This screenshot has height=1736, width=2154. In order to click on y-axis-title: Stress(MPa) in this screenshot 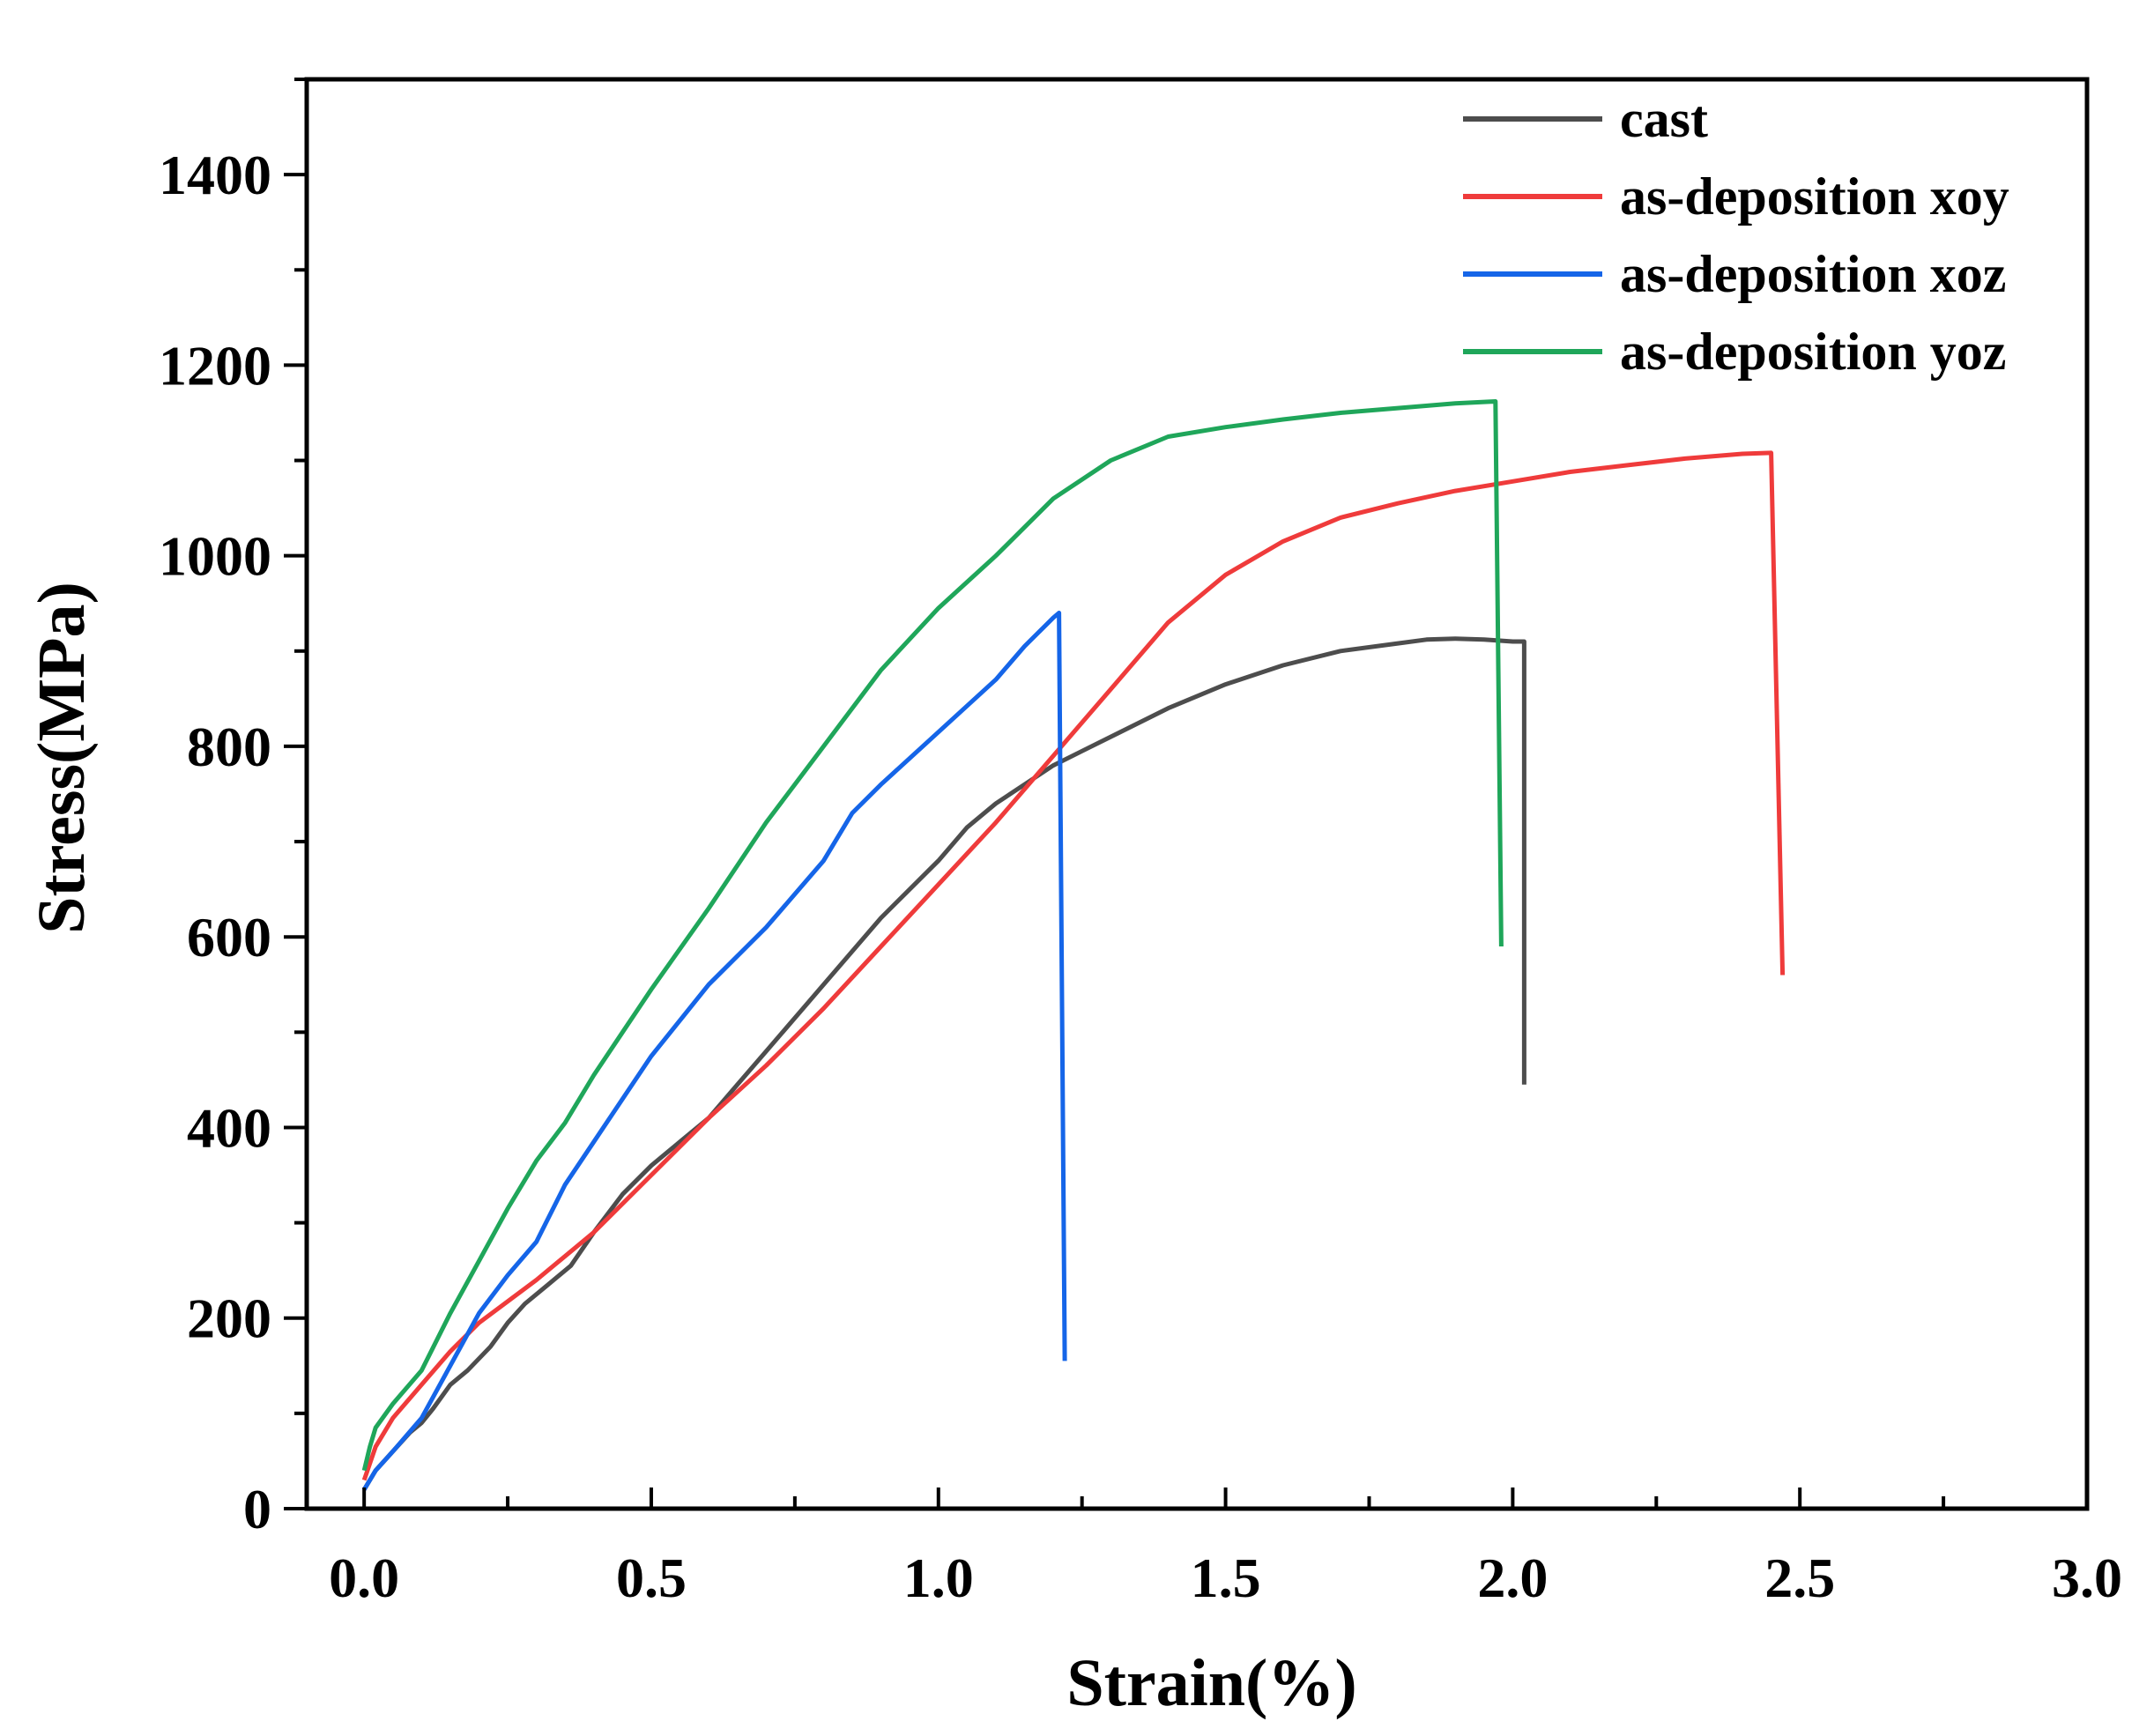, I will do `click(62, 758)`.